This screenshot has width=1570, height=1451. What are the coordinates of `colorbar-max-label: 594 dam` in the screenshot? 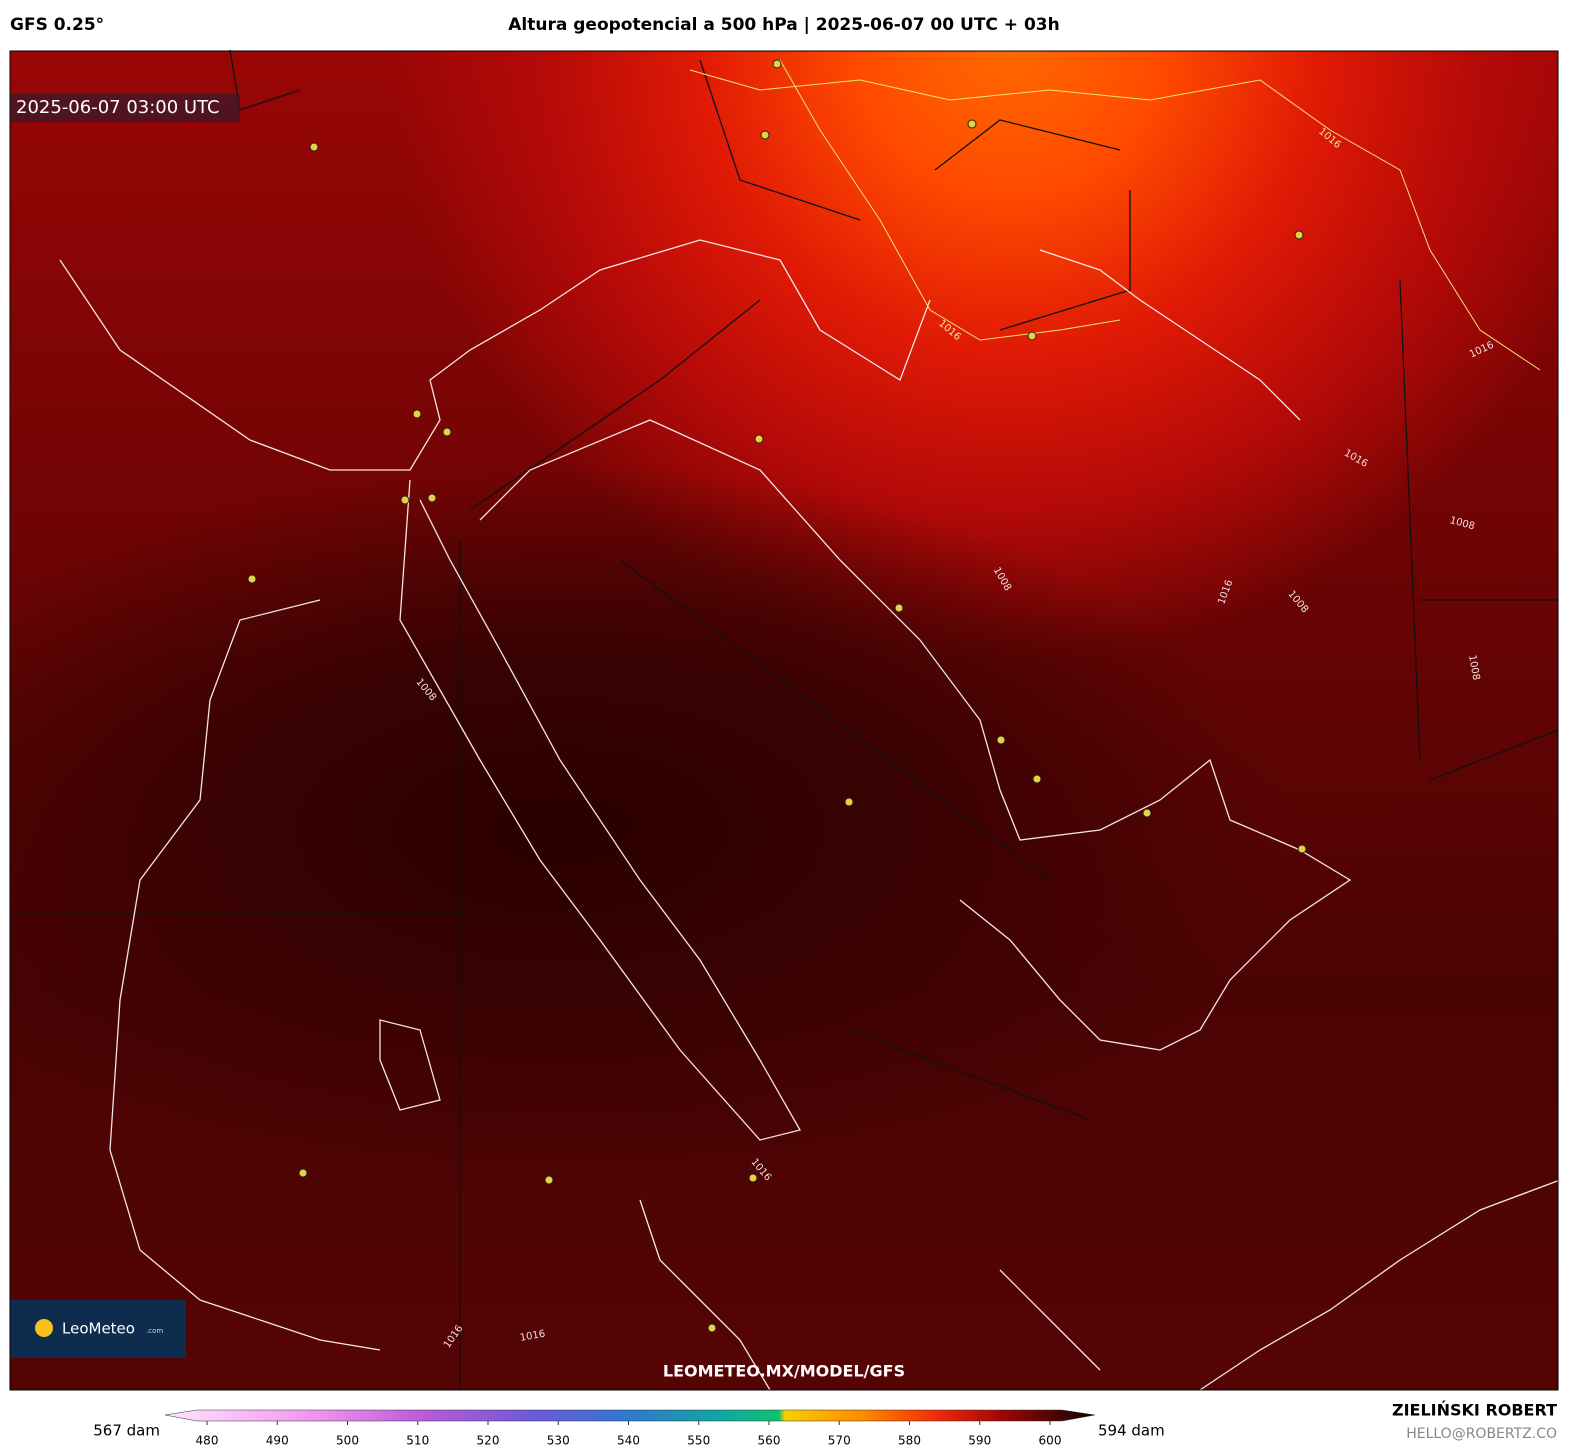 It's located at (1131, 1431).